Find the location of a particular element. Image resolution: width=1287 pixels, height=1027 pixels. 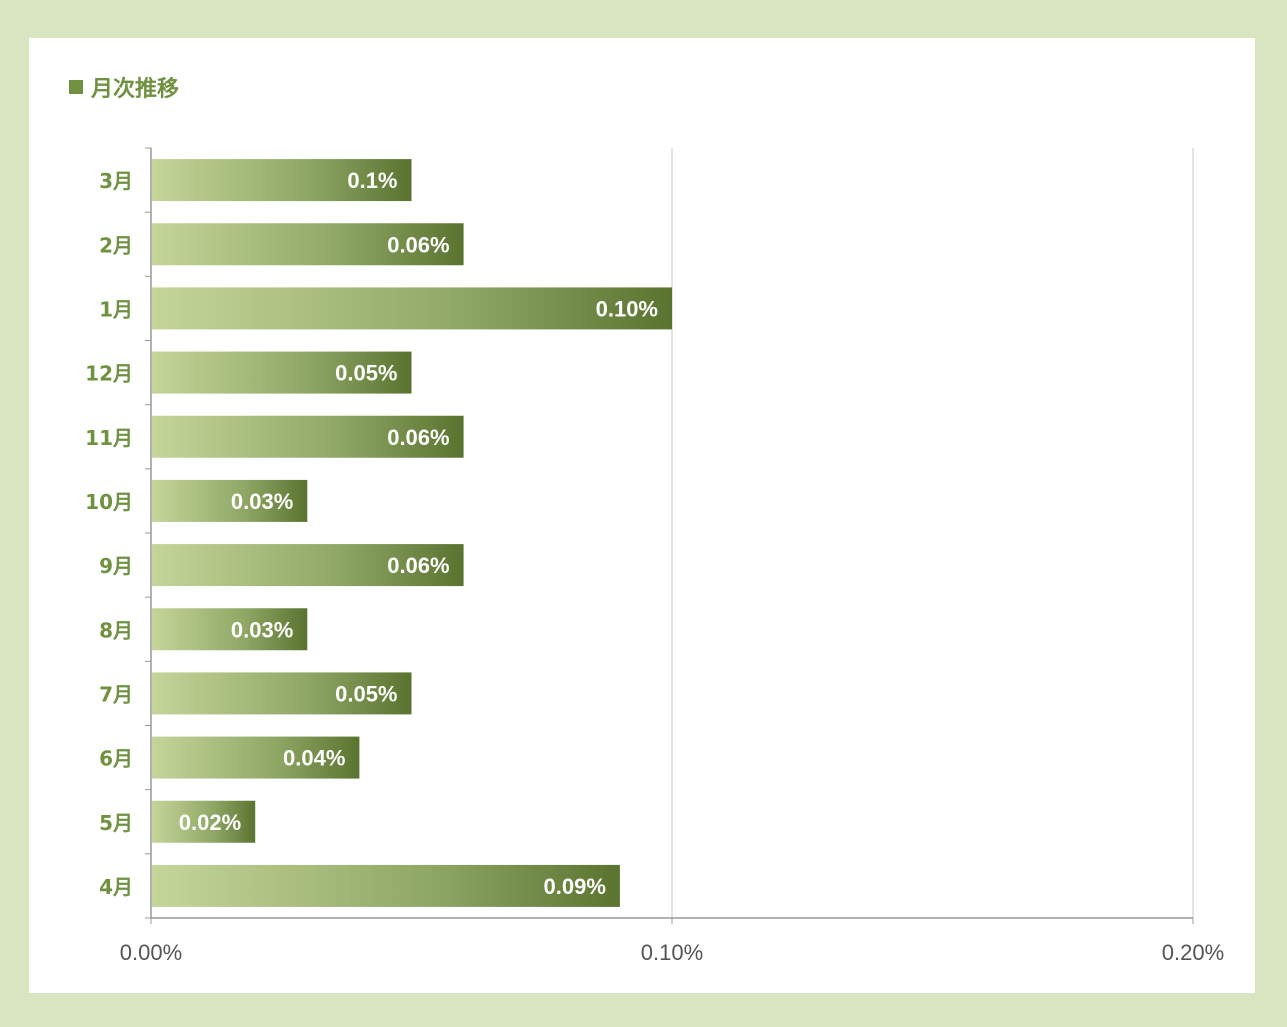

category-label: 6月 is located at coordinates (116, 759).